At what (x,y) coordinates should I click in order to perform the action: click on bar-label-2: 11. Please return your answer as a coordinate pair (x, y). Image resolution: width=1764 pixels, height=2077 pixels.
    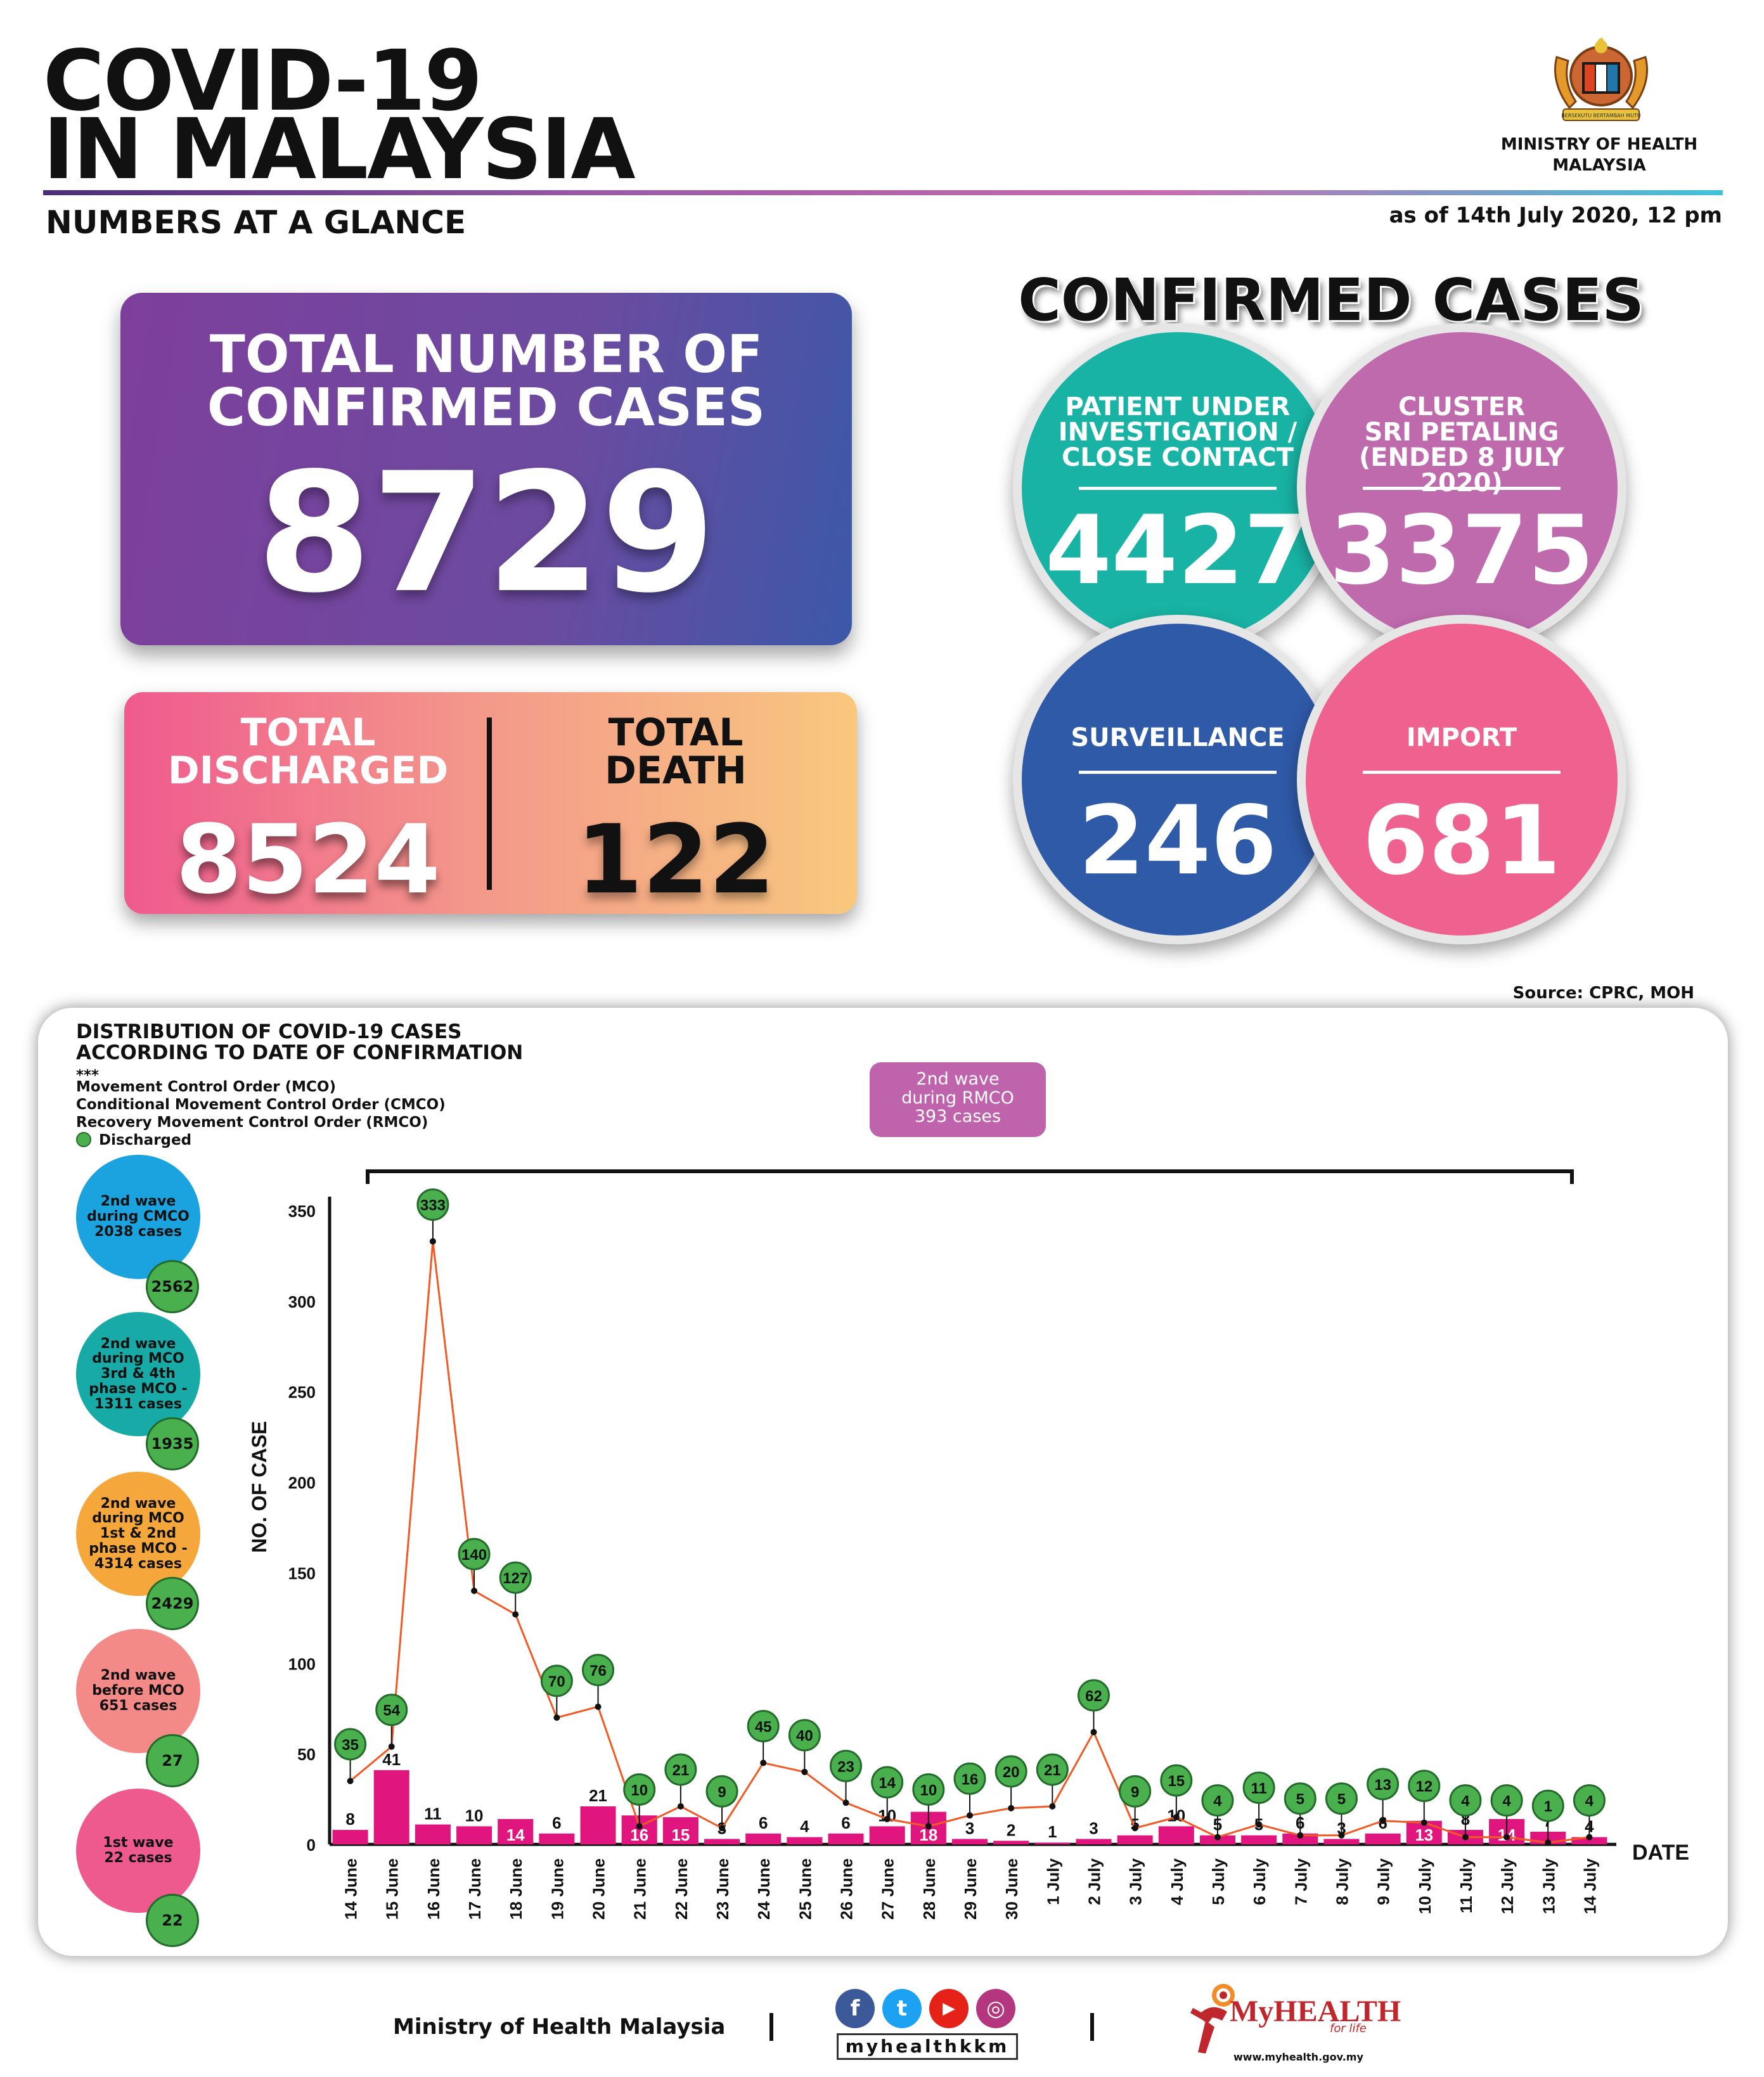
    Looking at the image, I should click on (433, 1813).